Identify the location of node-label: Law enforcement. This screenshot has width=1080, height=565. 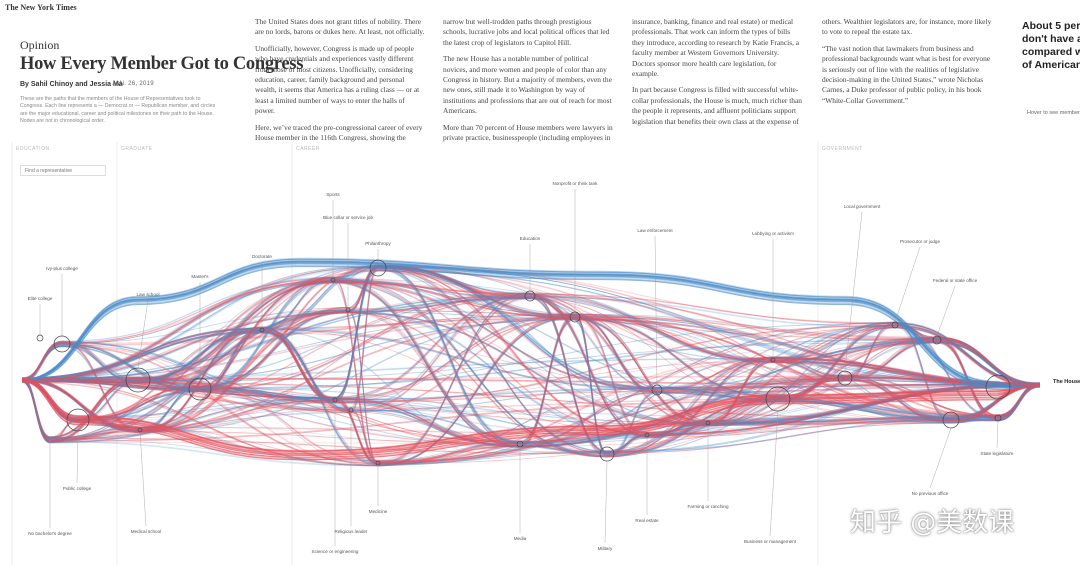
(655, 230).